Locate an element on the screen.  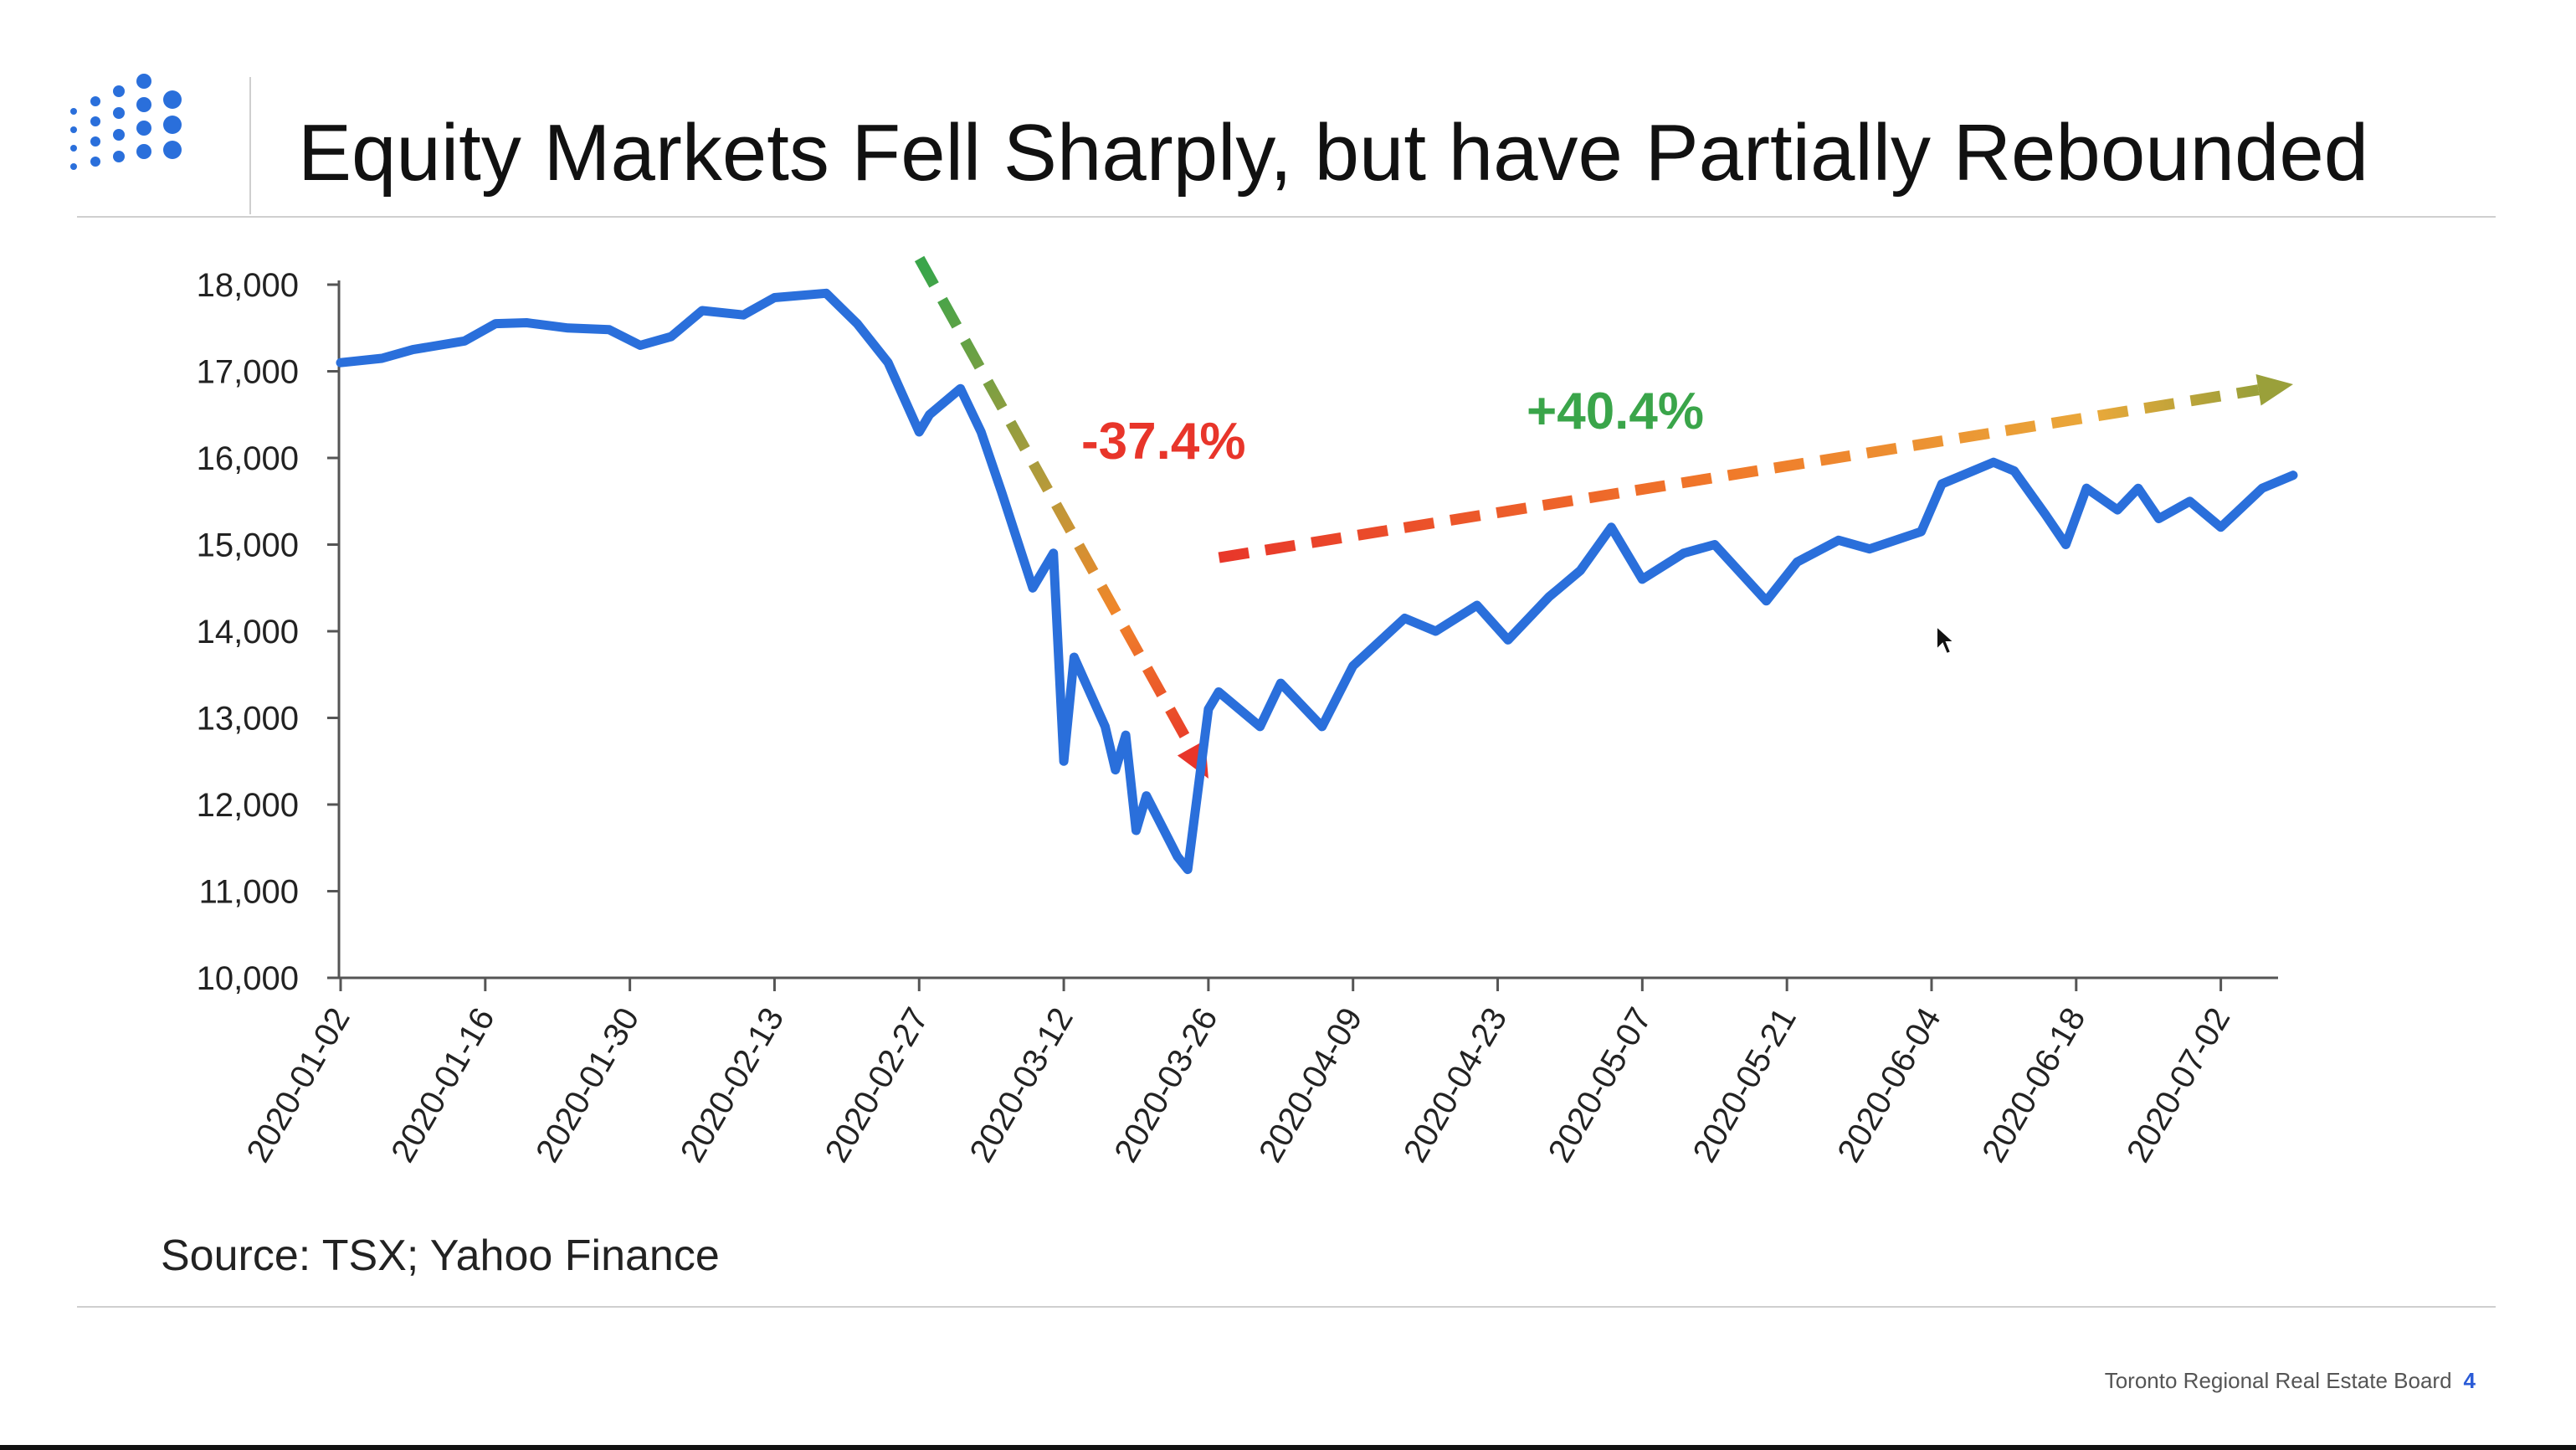
header-rule is located at coordinates (1286, 217).